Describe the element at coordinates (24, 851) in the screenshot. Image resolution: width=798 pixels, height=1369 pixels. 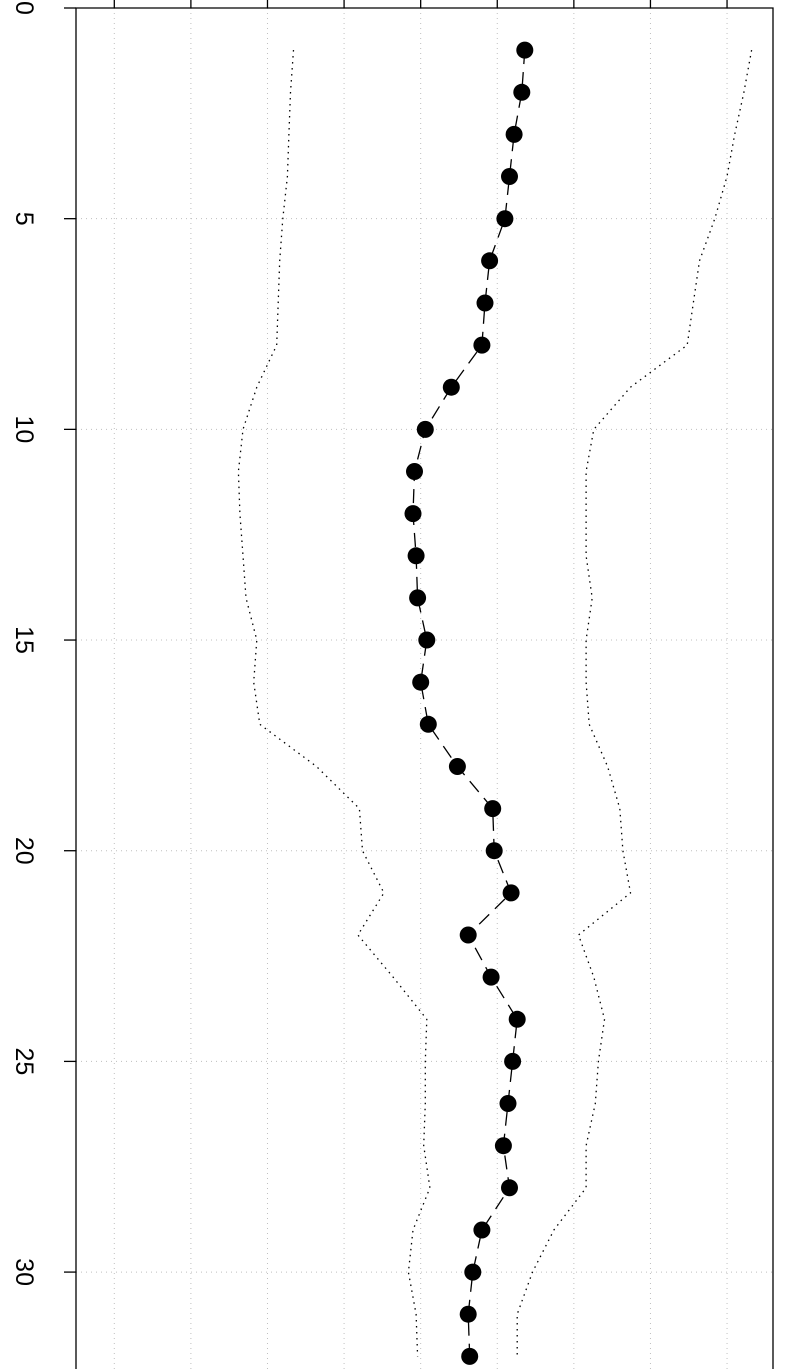
I see `tick-label-x: 20` at that location.